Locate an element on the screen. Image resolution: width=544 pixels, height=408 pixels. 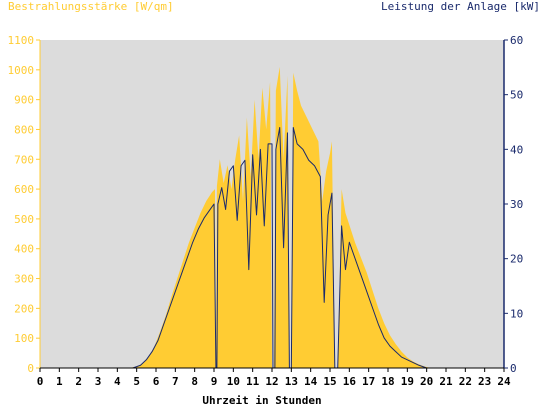
right-tick-label: 50 is located at coordinates (516, 95).